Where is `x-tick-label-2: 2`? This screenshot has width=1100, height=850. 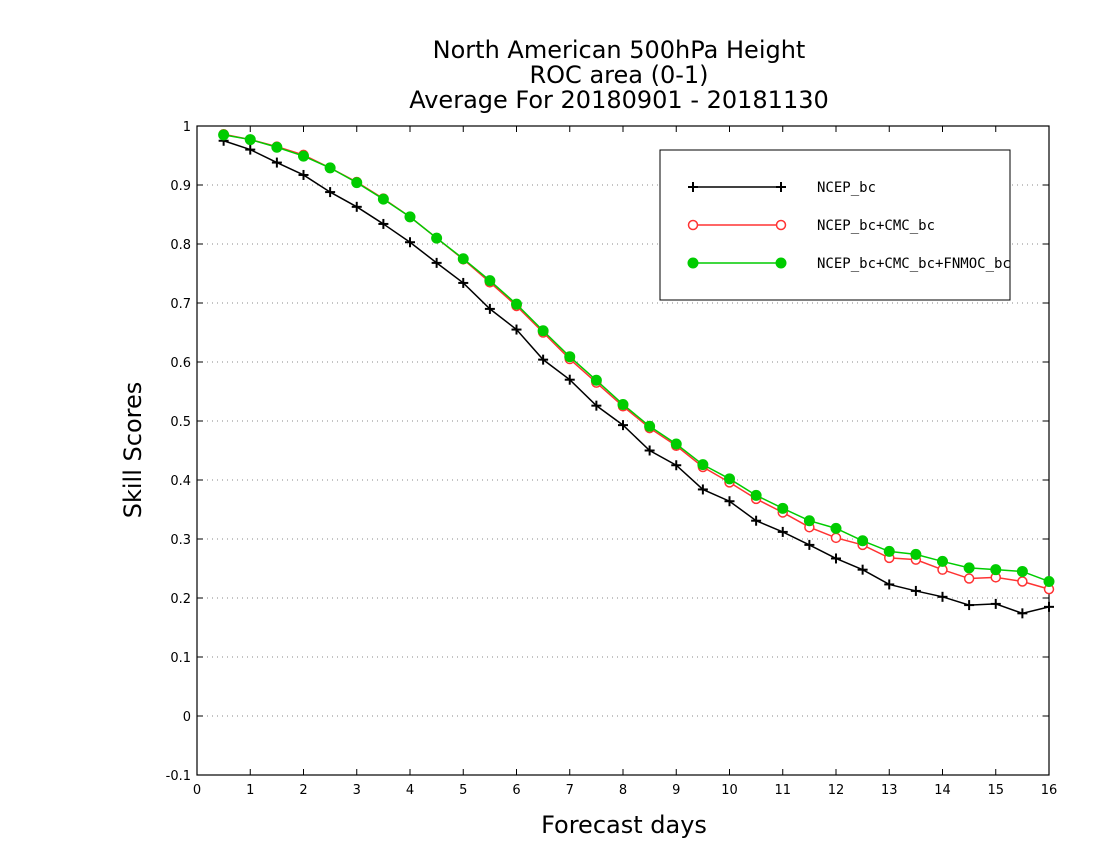 x-tick-label-2: 2 is located at coordinates (303, 790).